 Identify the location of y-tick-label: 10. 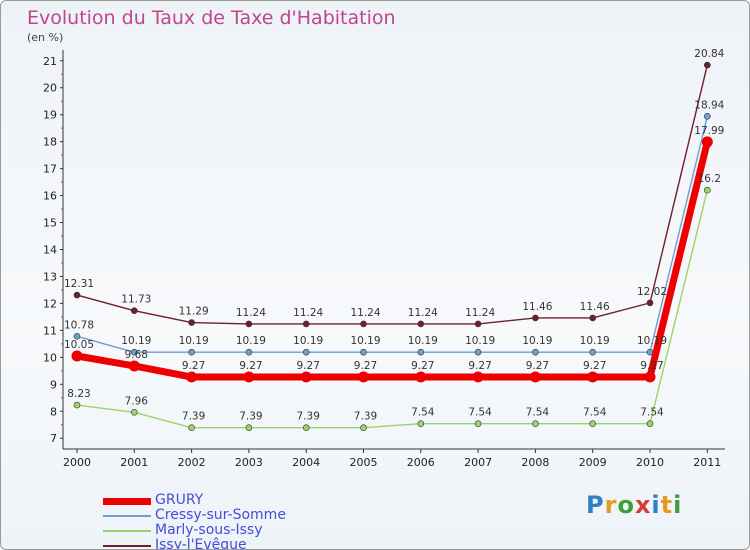
(50, 357).